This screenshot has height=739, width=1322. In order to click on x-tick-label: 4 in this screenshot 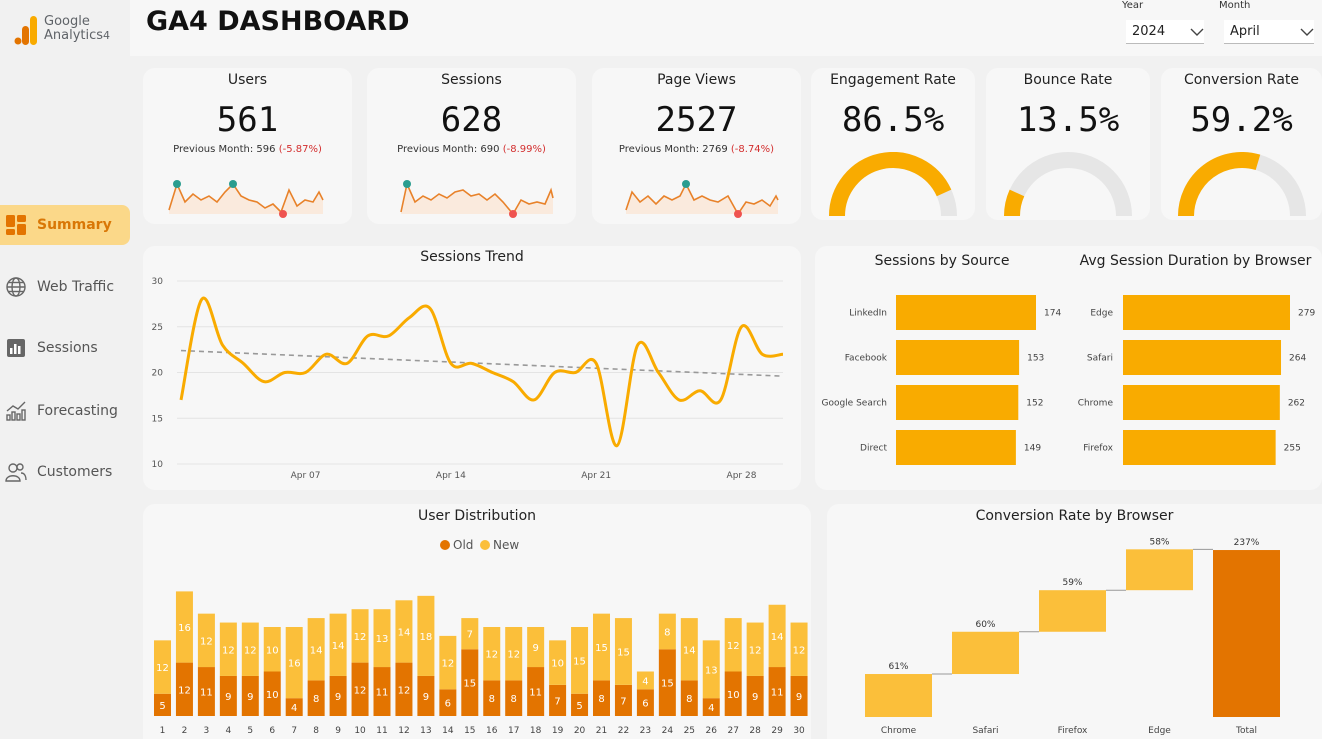, I will do `click(228, 731)`.